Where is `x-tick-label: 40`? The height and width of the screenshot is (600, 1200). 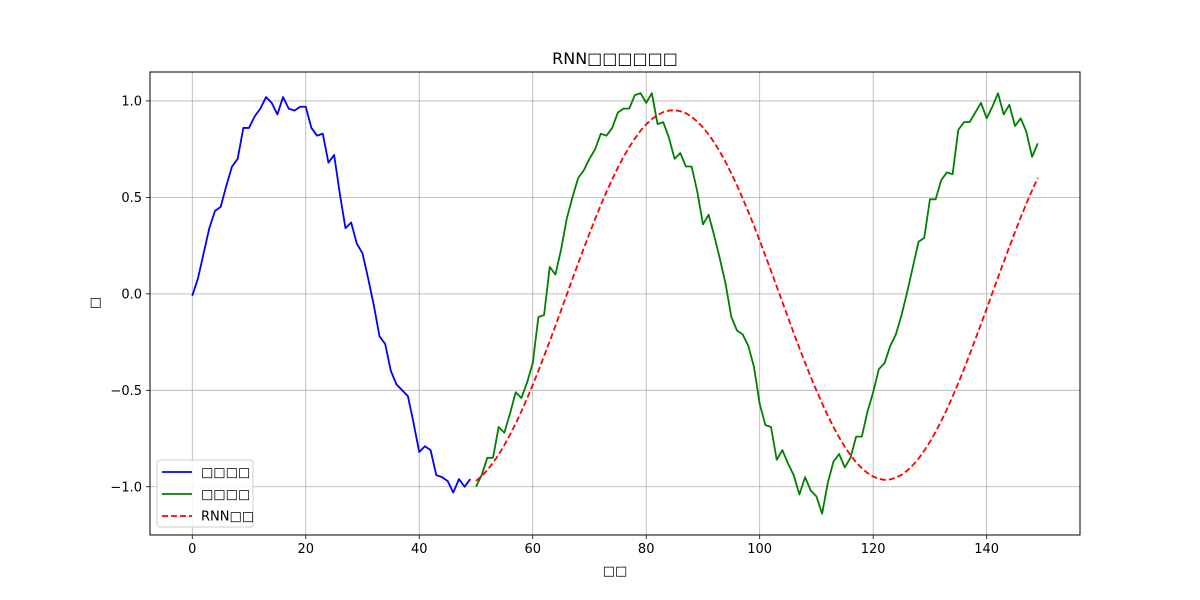
x-tick-label: 40 is located at coordinates (419, 549).